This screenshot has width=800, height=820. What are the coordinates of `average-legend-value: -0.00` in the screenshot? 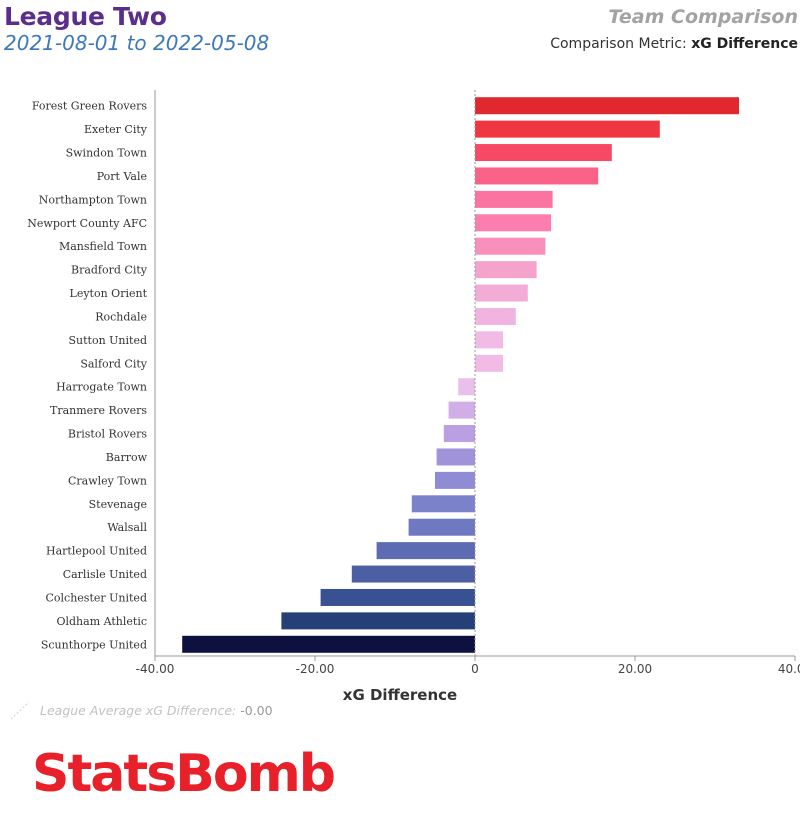 It's located at (256, 710).